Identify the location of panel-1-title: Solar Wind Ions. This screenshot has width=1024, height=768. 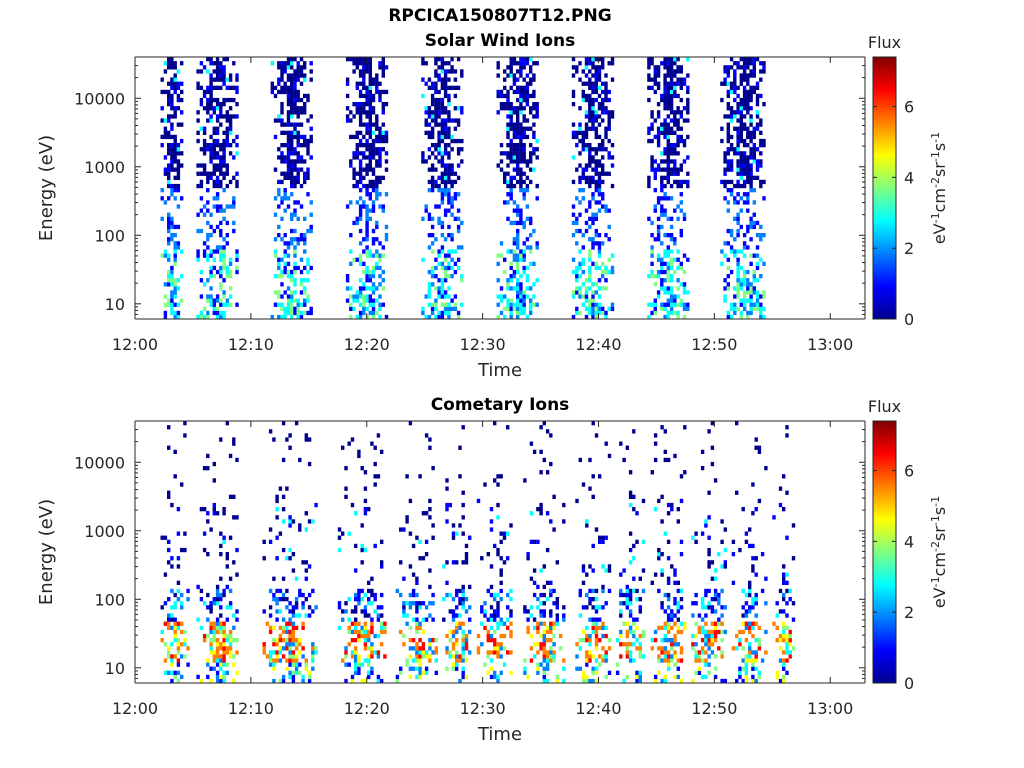
(500, 41).